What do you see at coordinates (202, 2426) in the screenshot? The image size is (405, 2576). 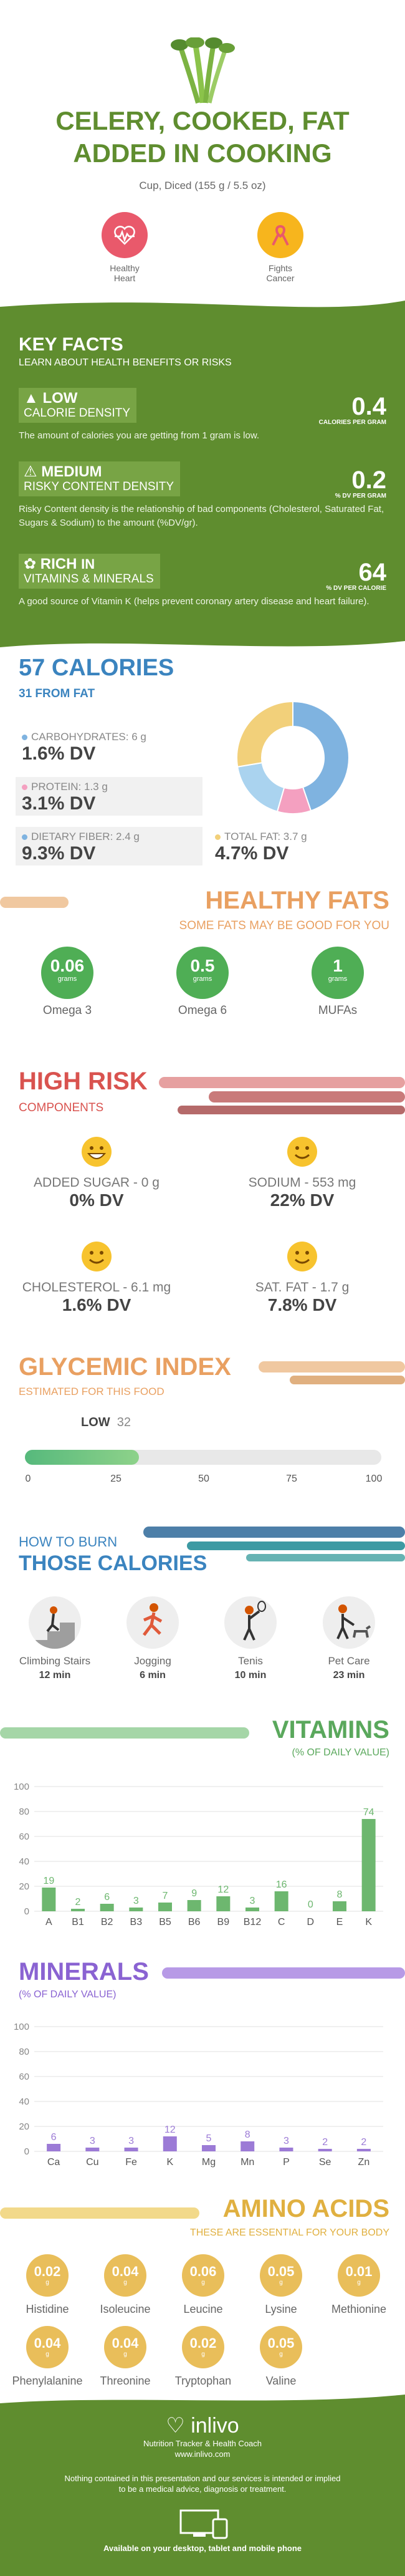 I see `brand-logo: ♡ inlivo` at bounding box center [202, 2426].